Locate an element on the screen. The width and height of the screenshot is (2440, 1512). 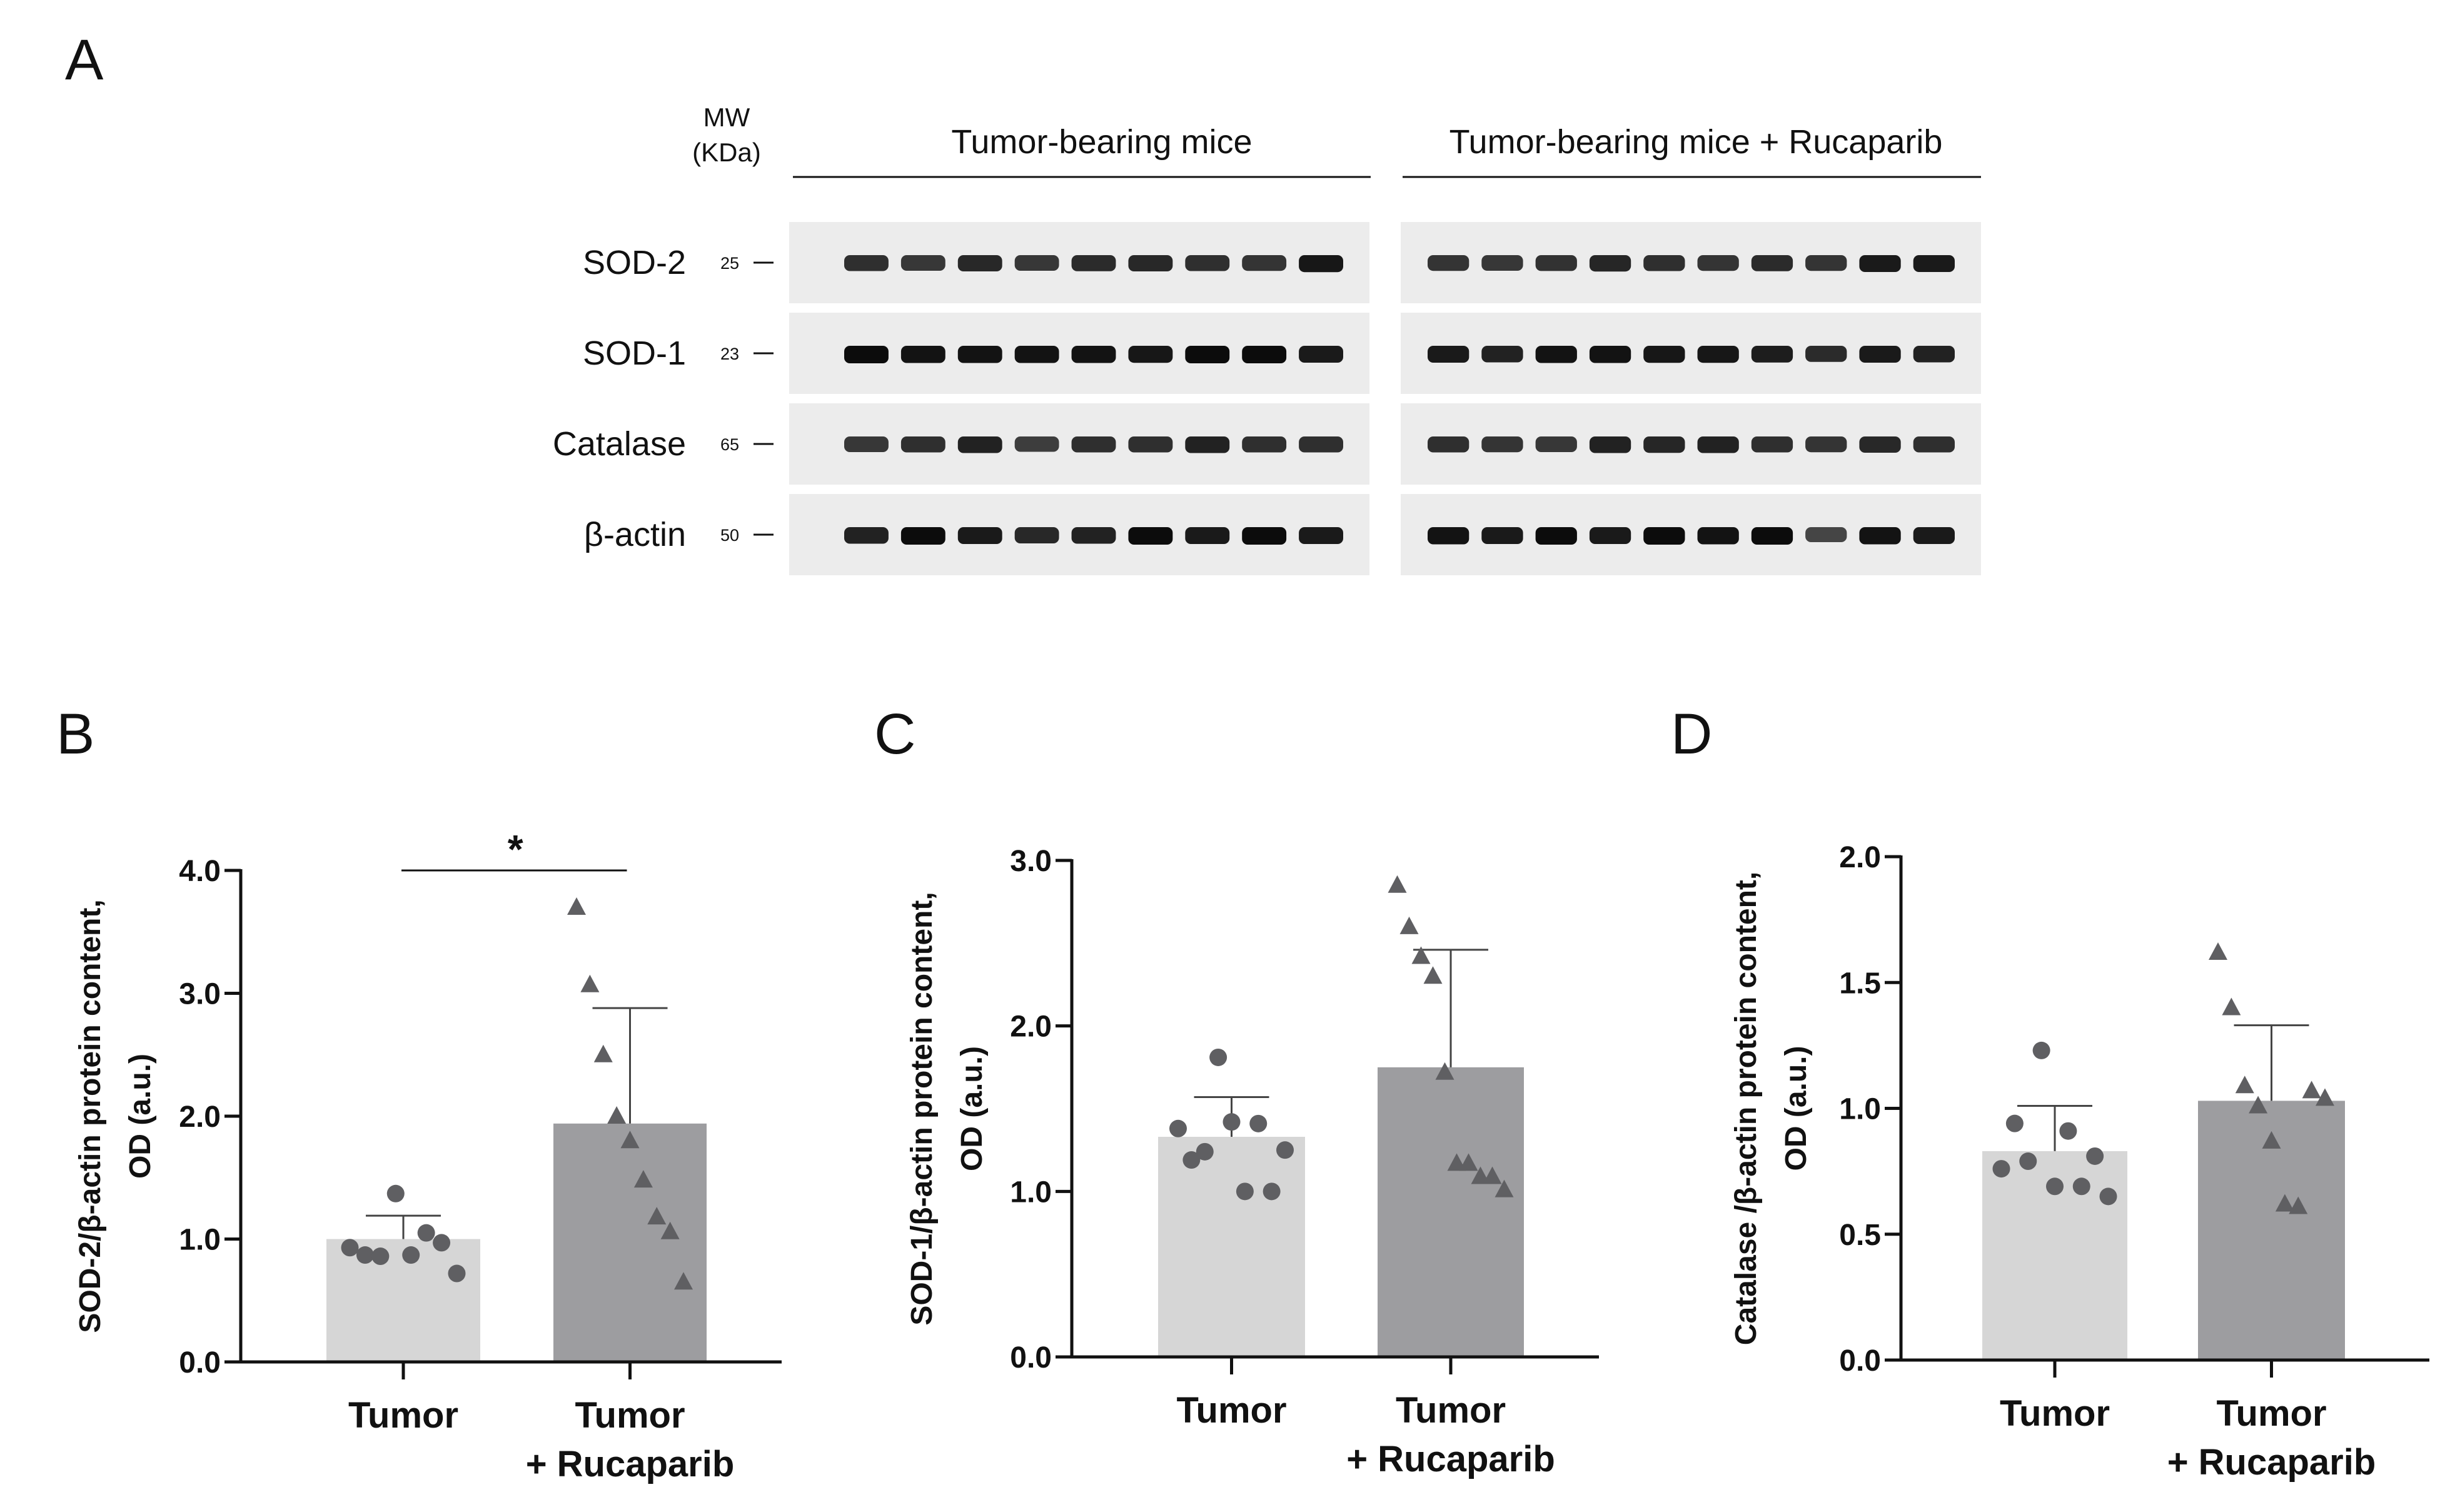
blot-row-label: Catalase is located at coordinates (620, 444).